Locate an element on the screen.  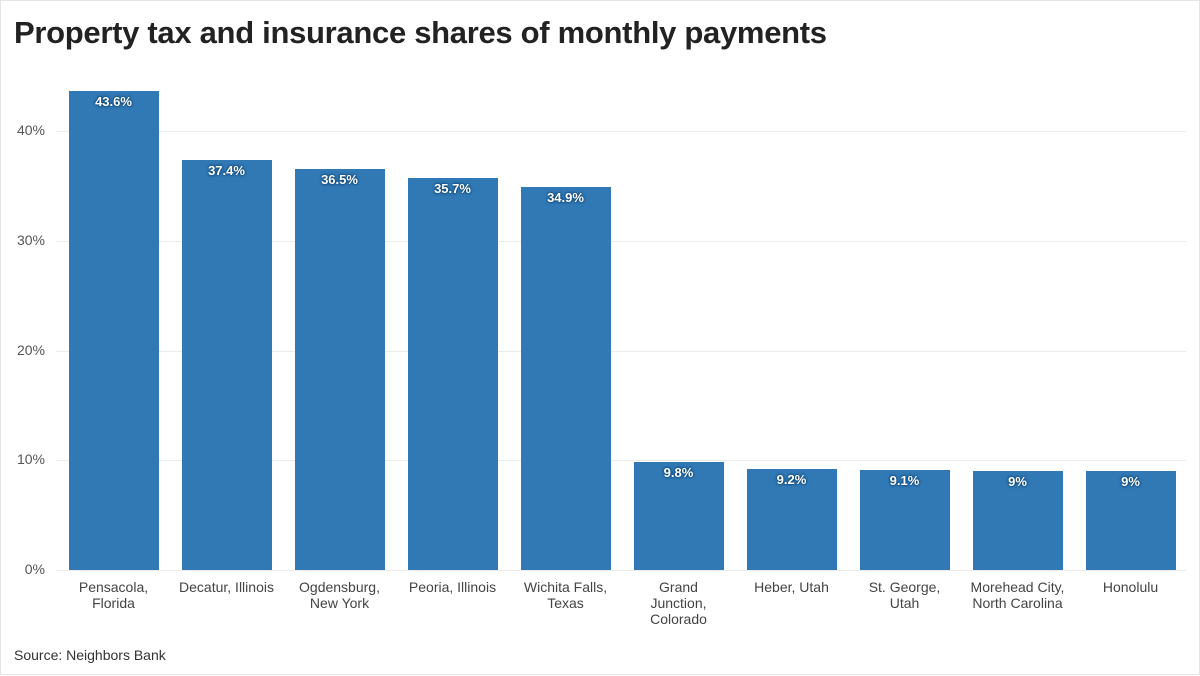
y-tick-label: 20% is located at coordinates (30, 349).